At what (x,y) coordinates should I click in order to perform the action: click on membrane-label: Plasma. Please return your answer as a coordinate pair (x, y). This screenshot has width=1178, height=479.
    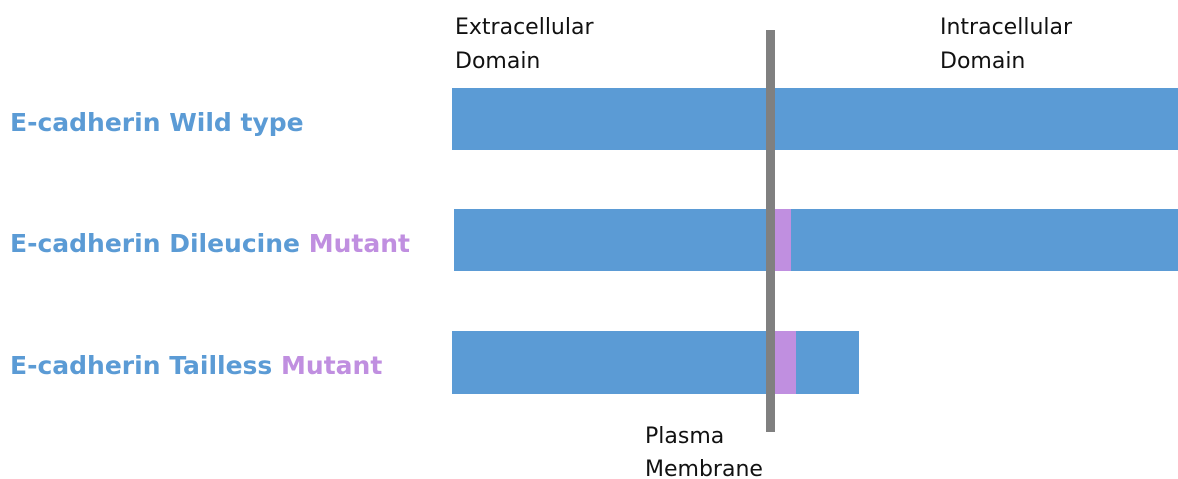
    Looking at the image, I should click on (684, 436).